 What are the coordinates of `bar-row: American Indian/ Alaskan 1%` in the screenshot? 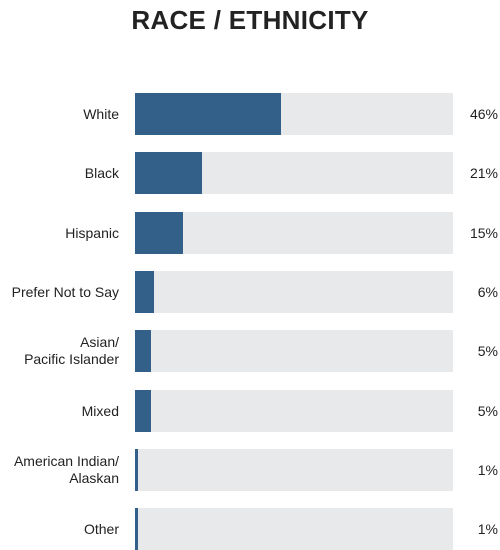 It's located at (250, 470).